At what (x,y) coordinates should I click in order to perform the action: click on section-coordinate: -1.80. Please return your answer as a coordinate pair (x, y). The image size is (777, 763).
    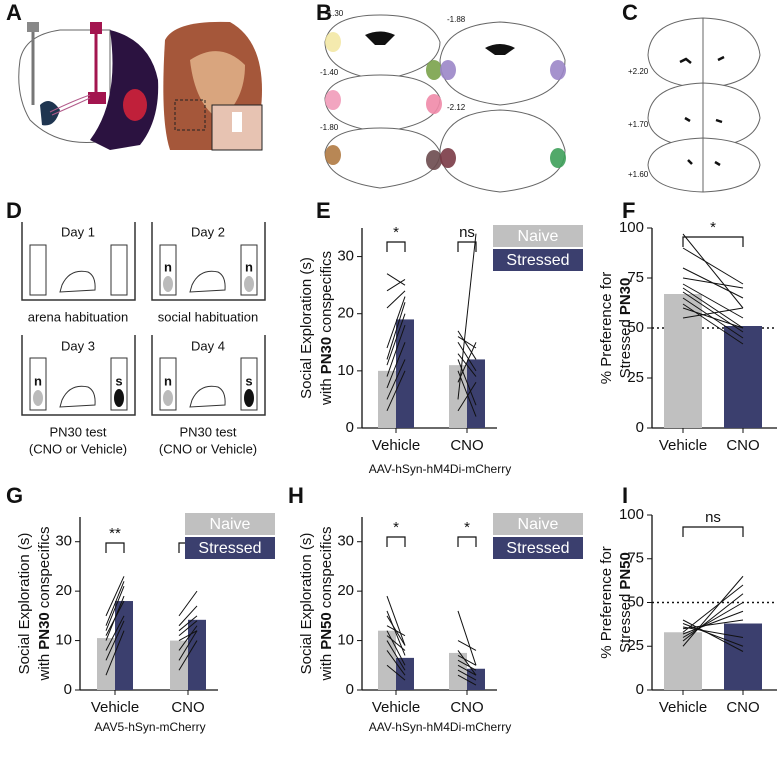
    Looking at the image, I should click on (329, 127).